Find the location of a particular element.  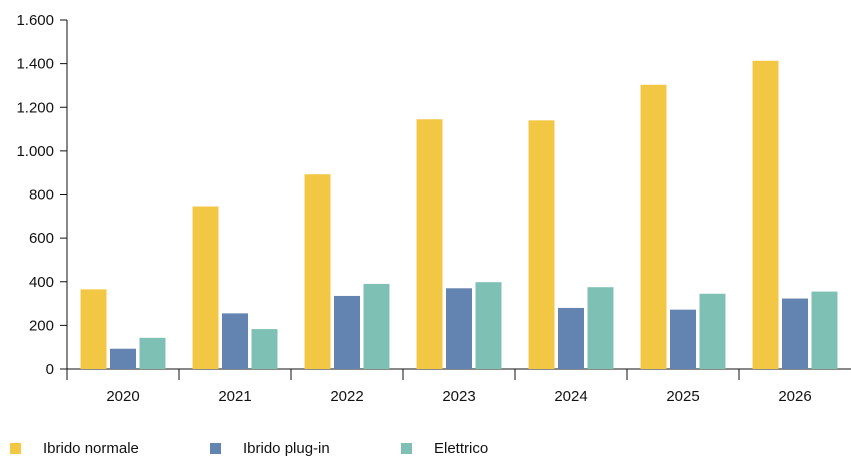

legend-item-elettrico: Elettrico is located at coordinates (444, 448).